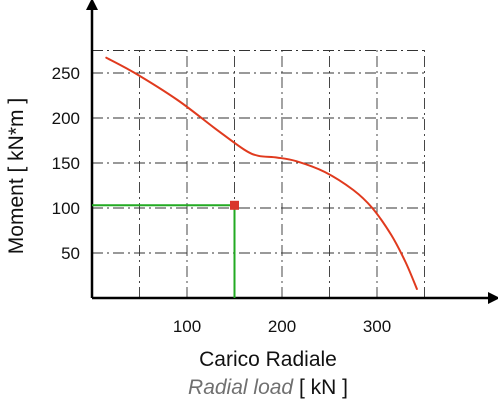  I want to click on x-axis-subtitle-italic: Radial load, so click(241, 387).